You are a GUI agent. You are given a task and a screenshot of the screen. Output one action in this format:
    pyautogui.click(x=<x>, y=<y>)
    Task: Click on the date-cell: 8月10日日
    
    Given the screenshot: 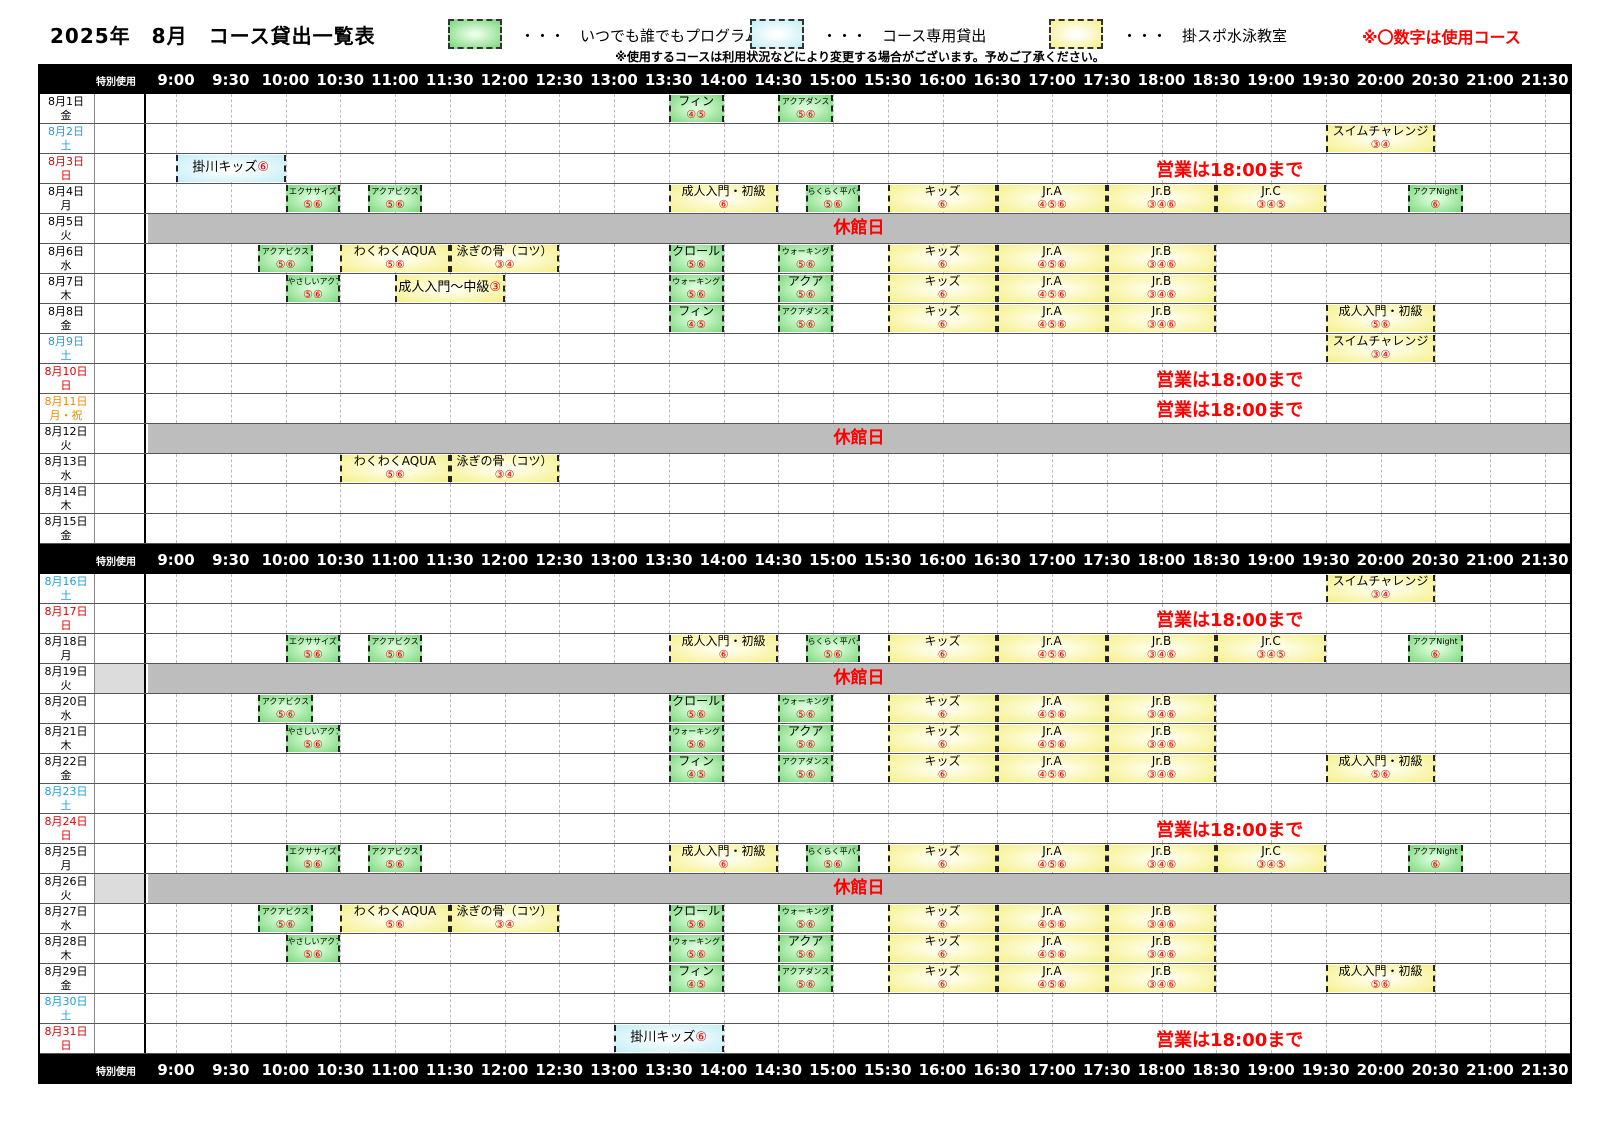 What is the action you would take?
    pyautogui.click(x=66, y=379)
    